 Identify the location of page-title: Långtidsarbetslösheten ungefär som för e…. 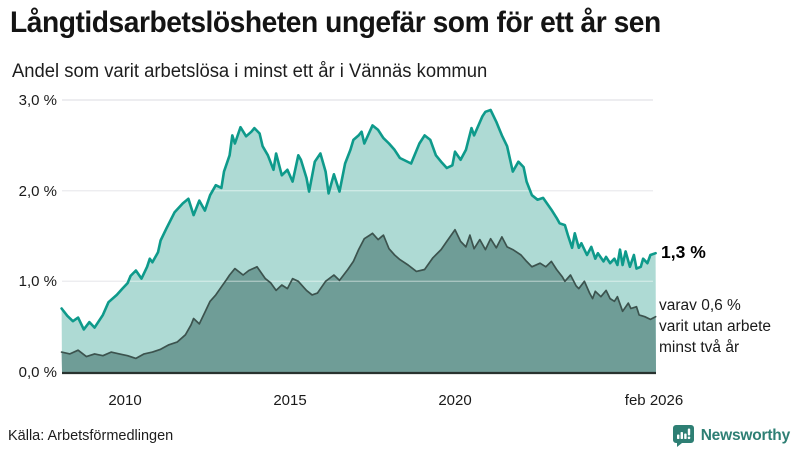
(335, 22).